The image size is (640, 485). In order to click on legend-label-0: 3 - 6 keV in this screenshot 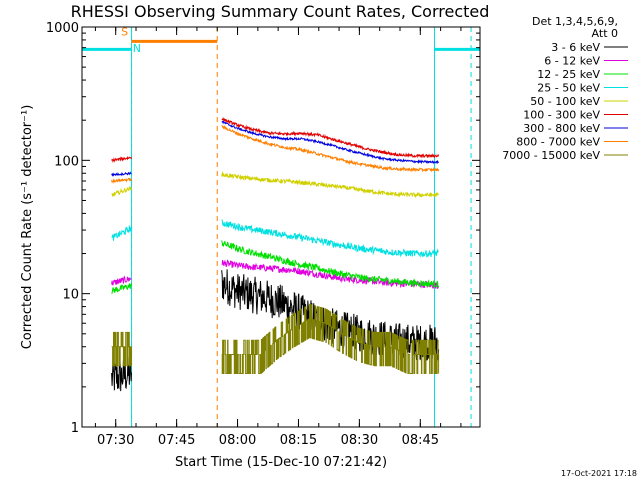, I will do `click(575, 47)`.